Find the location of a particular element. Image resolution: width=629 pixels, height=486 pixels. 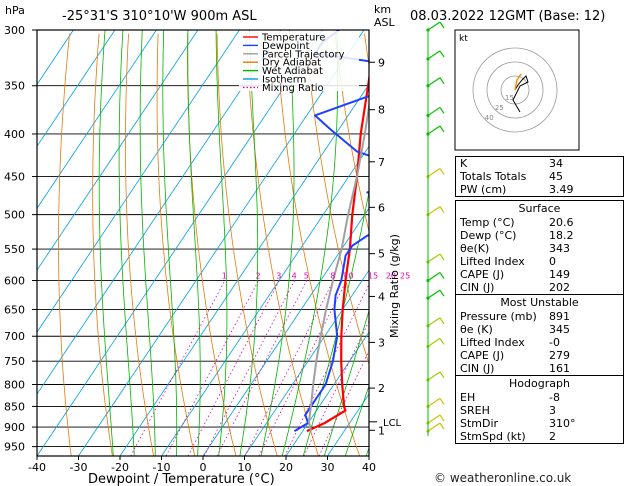

hodo-row: StmDir 310° is located at coordinates (539, 423).